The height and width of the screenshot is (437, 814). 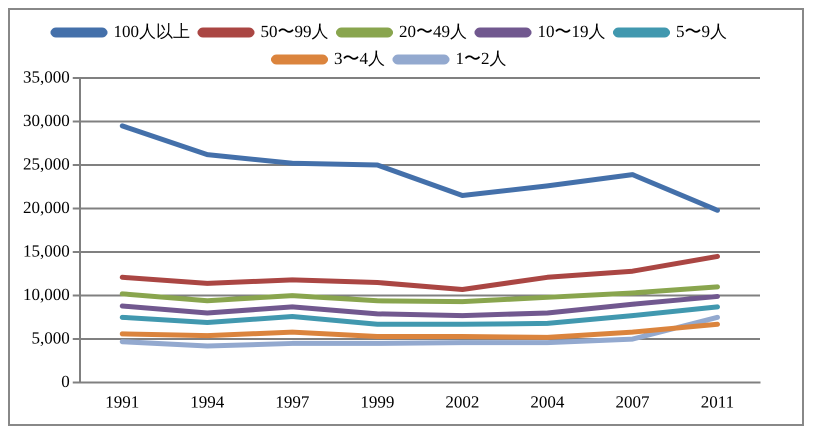 I want to click on x-tick-label: 2002, so click(x=462, y=402).